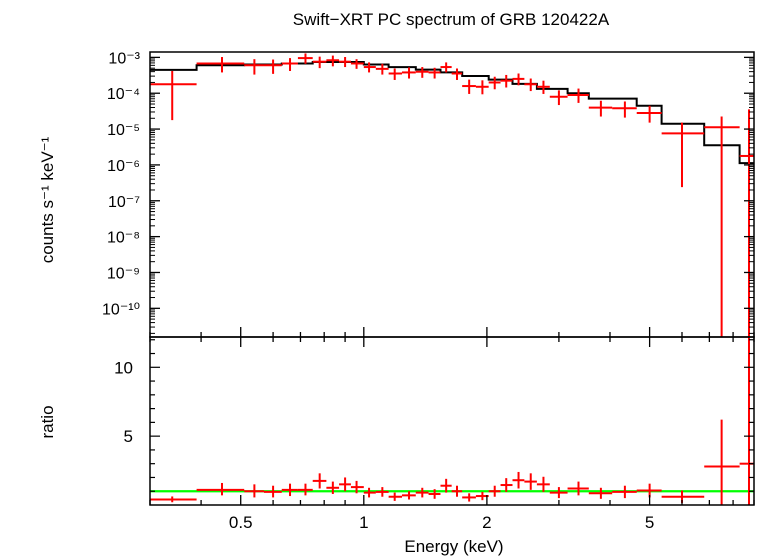 This screenshot has width=758, height=556. I want to click on ratio-ytick-label-0: 5, so click(128, 436).